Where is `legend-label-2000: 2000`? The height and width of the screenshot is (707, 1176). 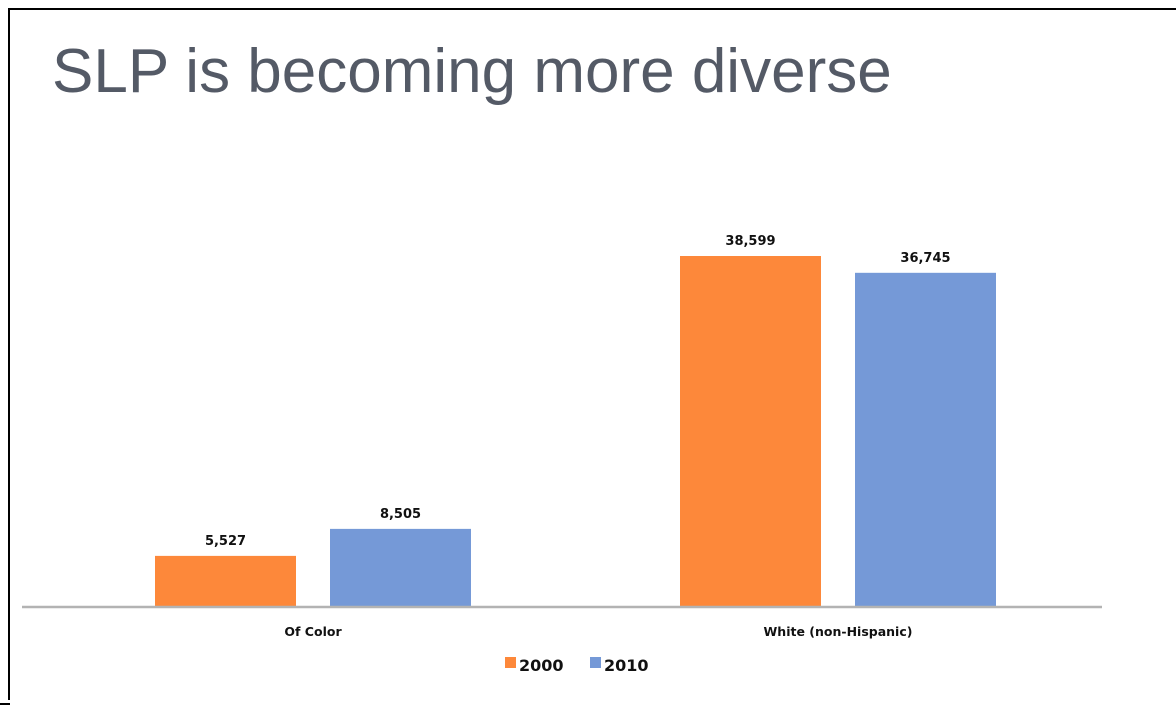 legend-label-2000: 2000 is located at coordinates (541, 665).